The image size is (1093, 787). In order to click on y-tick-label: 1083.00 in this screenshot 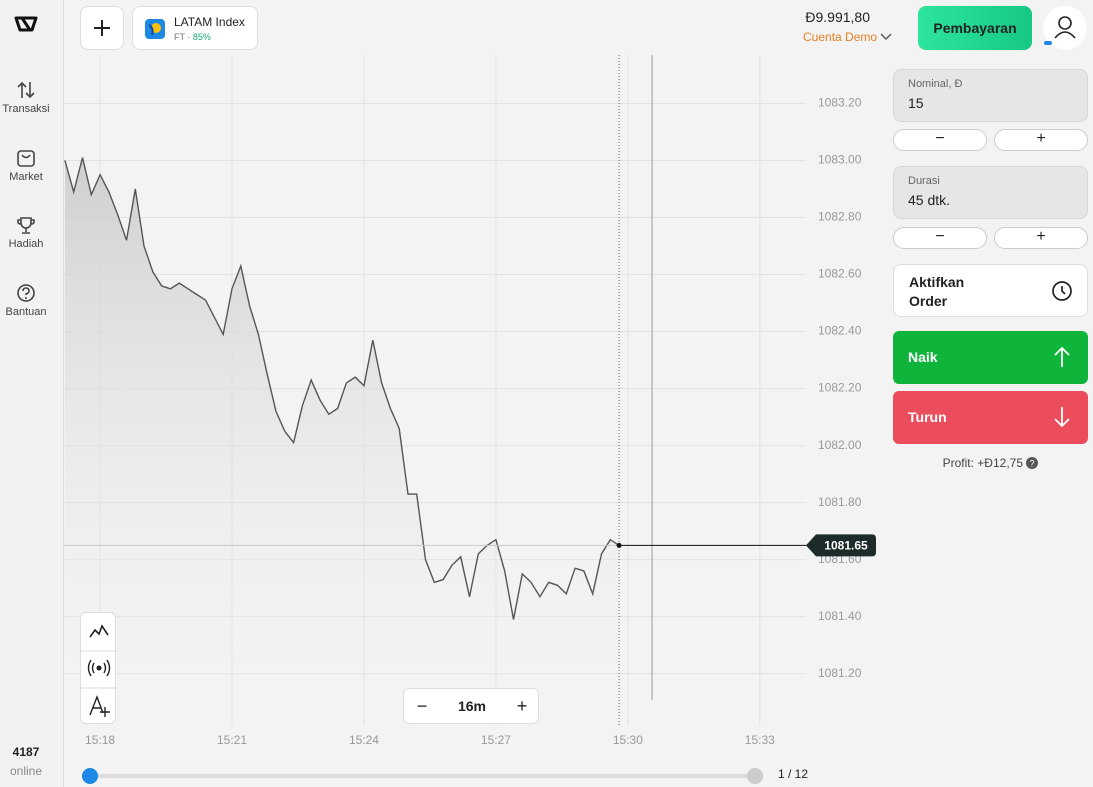, I will do `click(840, 160)`.